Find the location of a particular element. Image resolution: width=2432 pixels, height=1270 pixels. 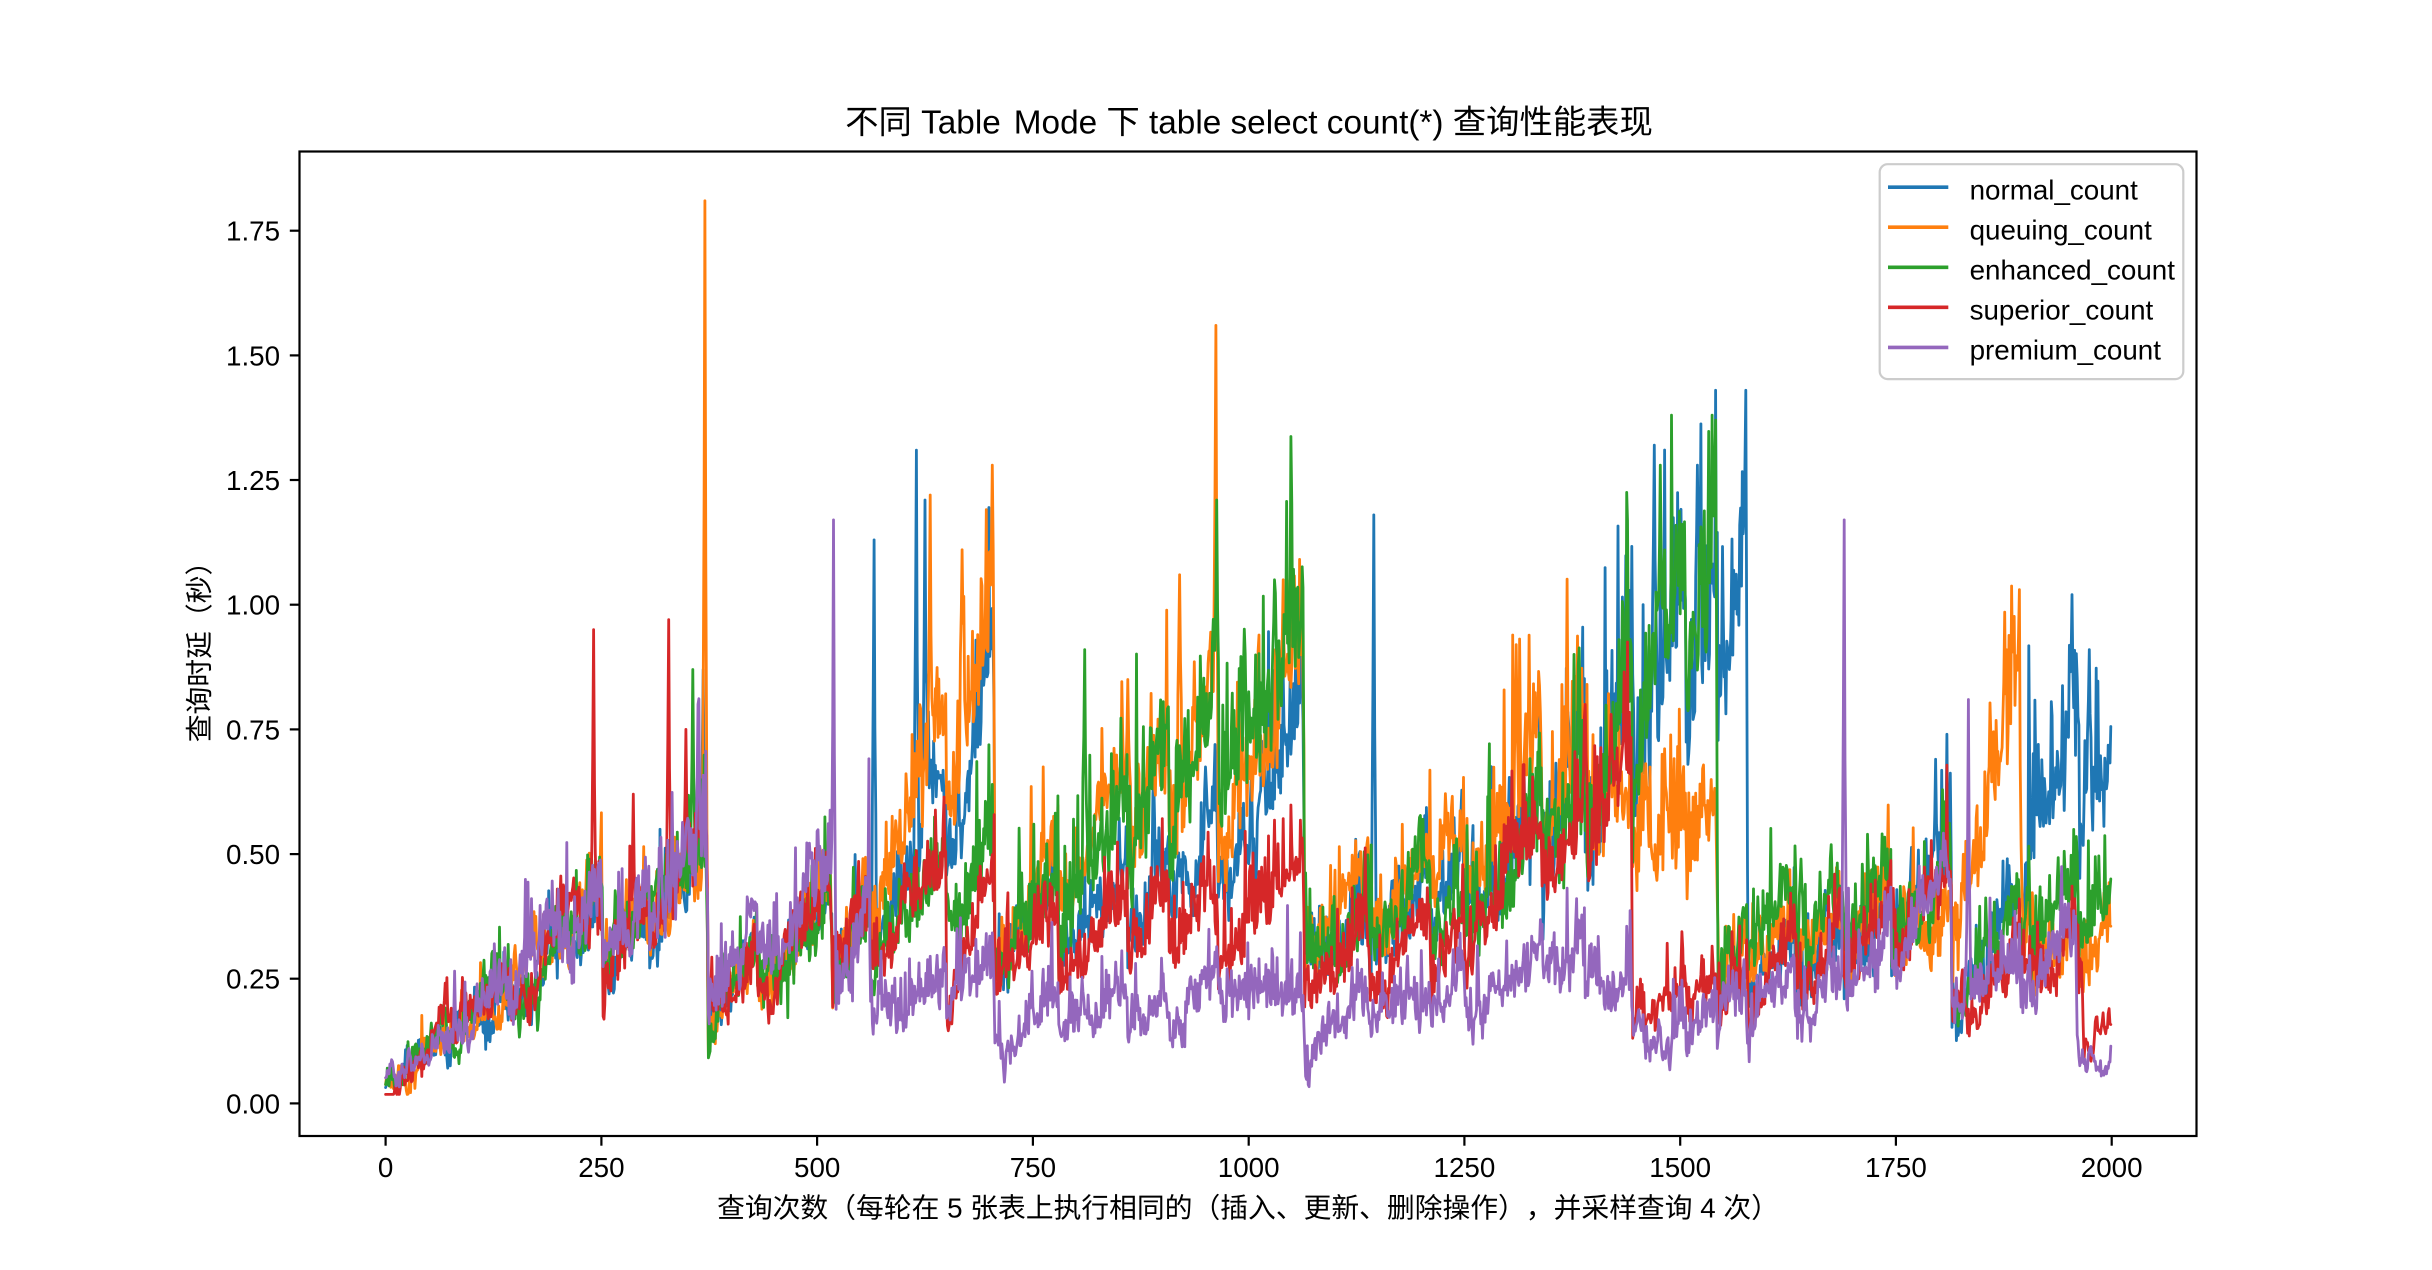

svg-text: 1250 is located at coordinates (1465, 1167).